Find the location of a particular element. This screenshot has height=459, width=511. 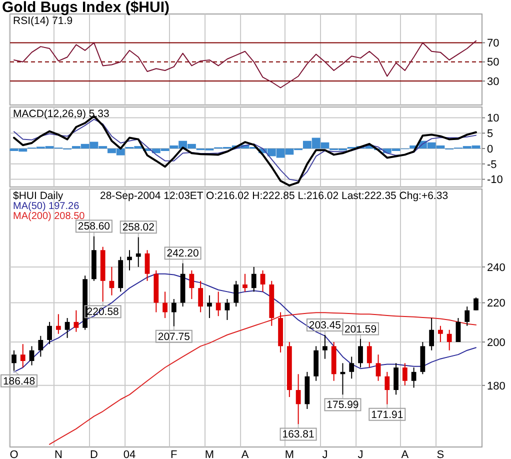

x-tick-label: N is located at coordinates (58, 454).